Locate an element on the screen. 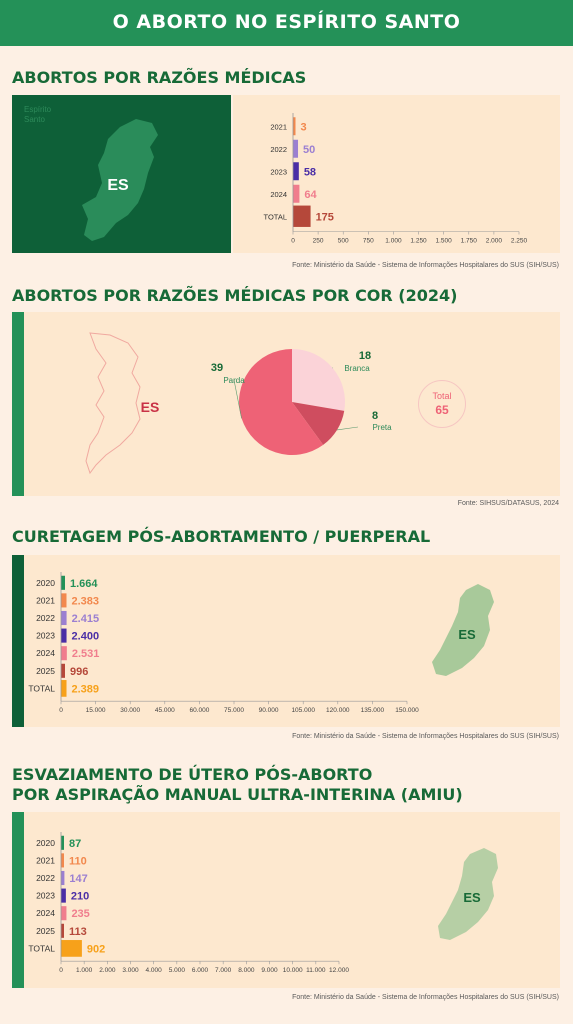 Image resolution: width=573 pixels, height=1024 pixels. total-circle: Total 65 is located at coordinates (442, 404).